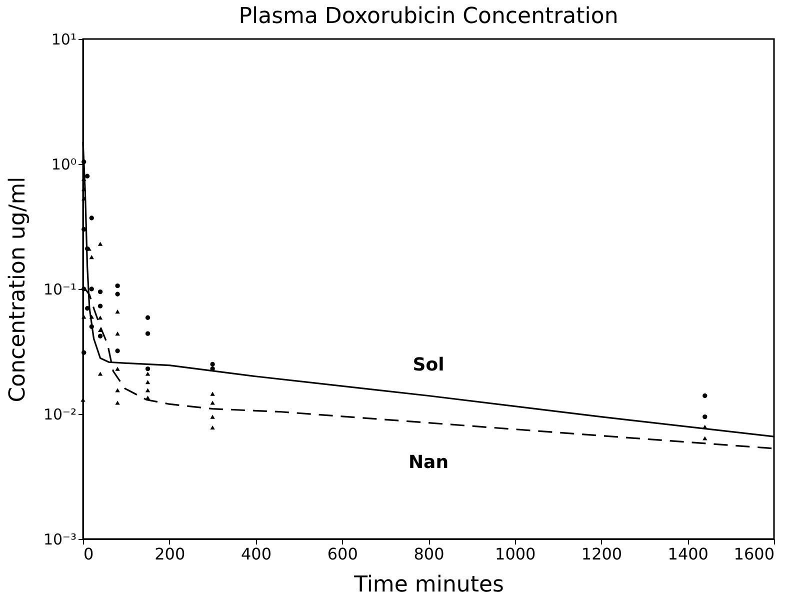 The image size is (788, 612). I want to click on x-tick-label: 600, so click(342, 554).